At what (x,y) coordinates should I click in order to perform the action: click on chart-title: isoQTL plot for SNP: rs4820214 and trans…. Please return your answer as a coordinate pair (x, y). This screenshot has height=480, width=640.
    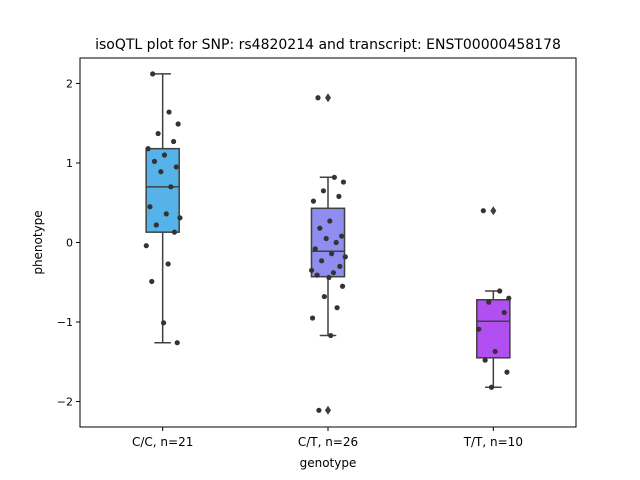
    Looking at the image, I should click on (328, 45).